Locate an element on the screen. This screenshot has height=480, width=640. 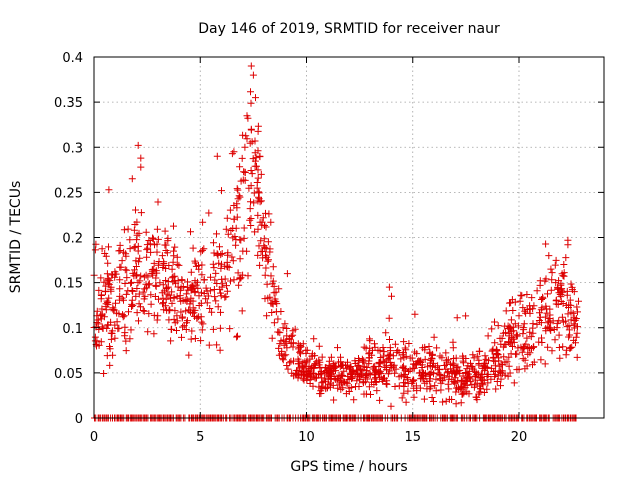
x-tick-labels: 0 5 10 15 20 is located at coordinates (308, 437).